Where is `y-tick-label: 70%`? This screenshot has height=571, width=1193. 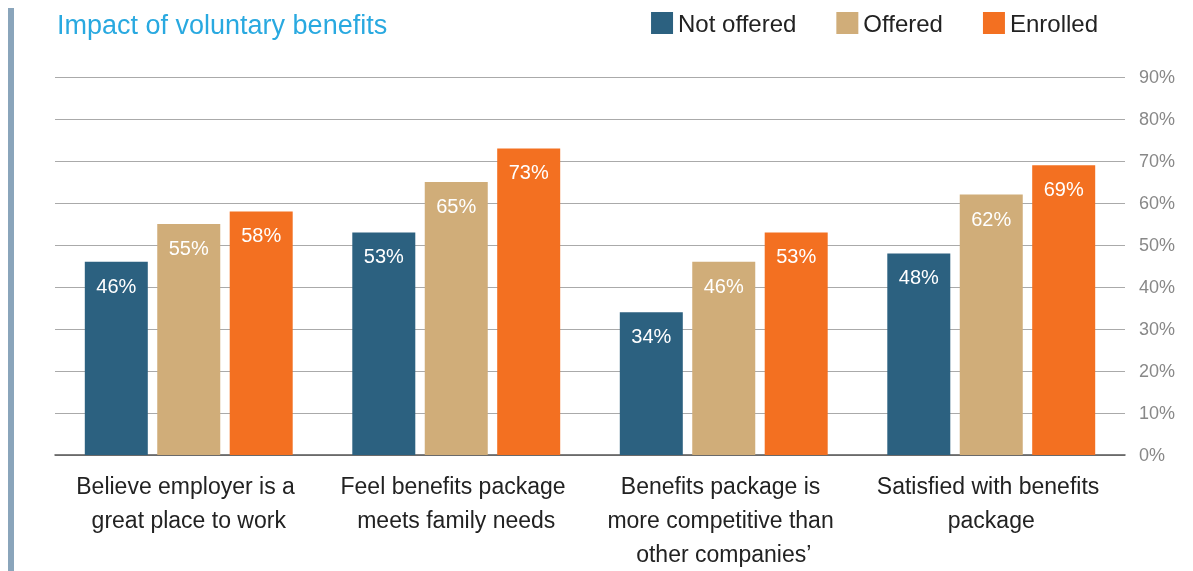
y-tick-label: 70% is located at coordinates (1157, 161).